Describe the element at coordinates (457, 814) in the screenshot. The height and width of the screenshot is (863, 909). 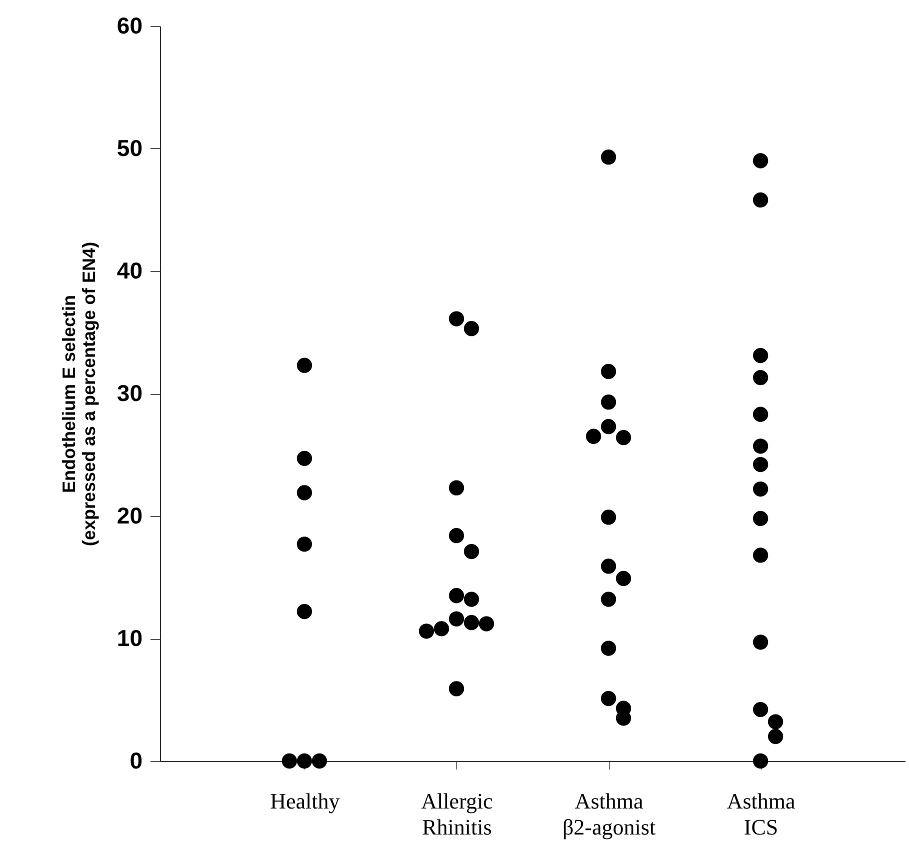
I see `x-tick-label: Allergic Rhinitis` at that location.